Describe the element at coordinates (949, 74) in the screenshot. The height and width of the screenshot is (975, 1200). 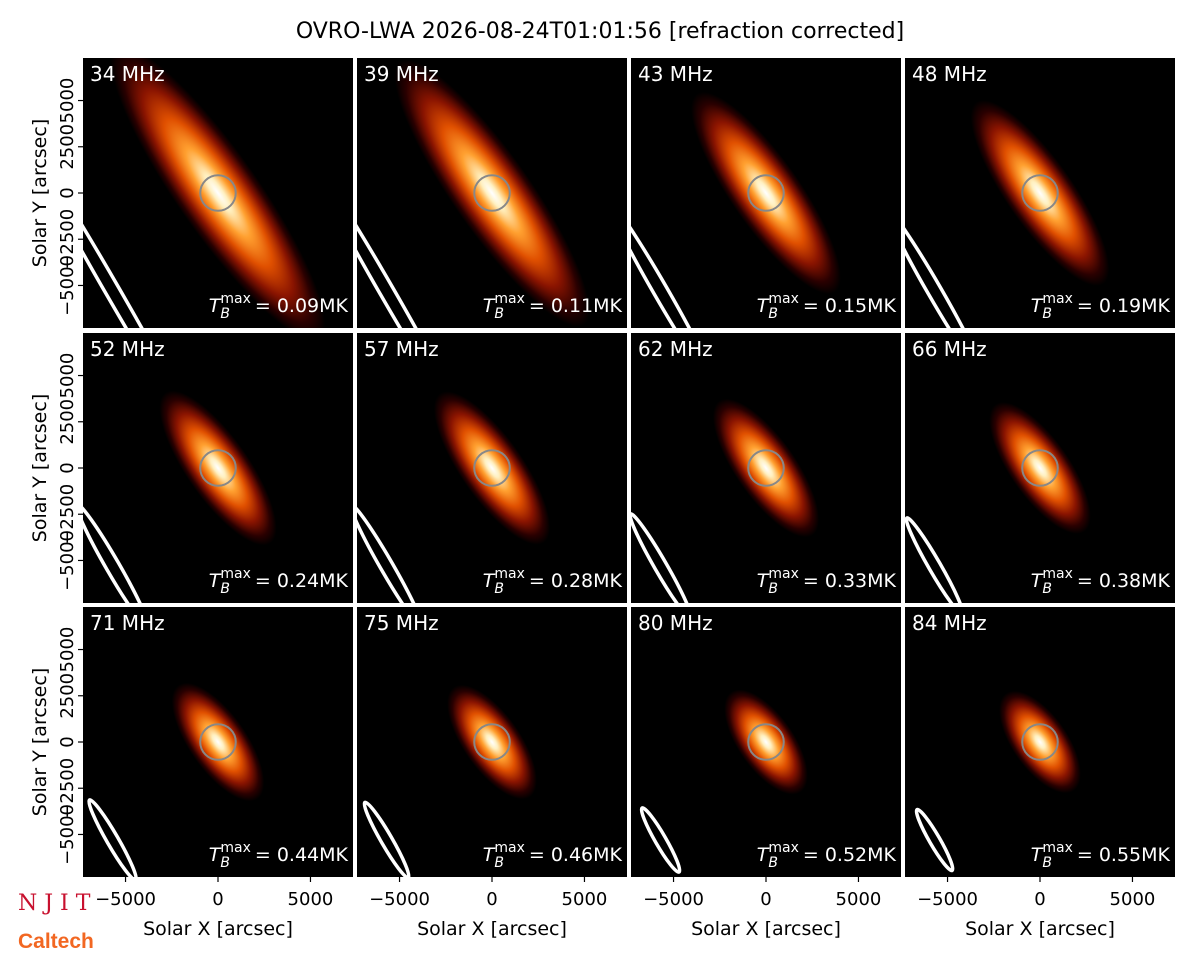
I see `frequency-label: 48 MHz` at that location.